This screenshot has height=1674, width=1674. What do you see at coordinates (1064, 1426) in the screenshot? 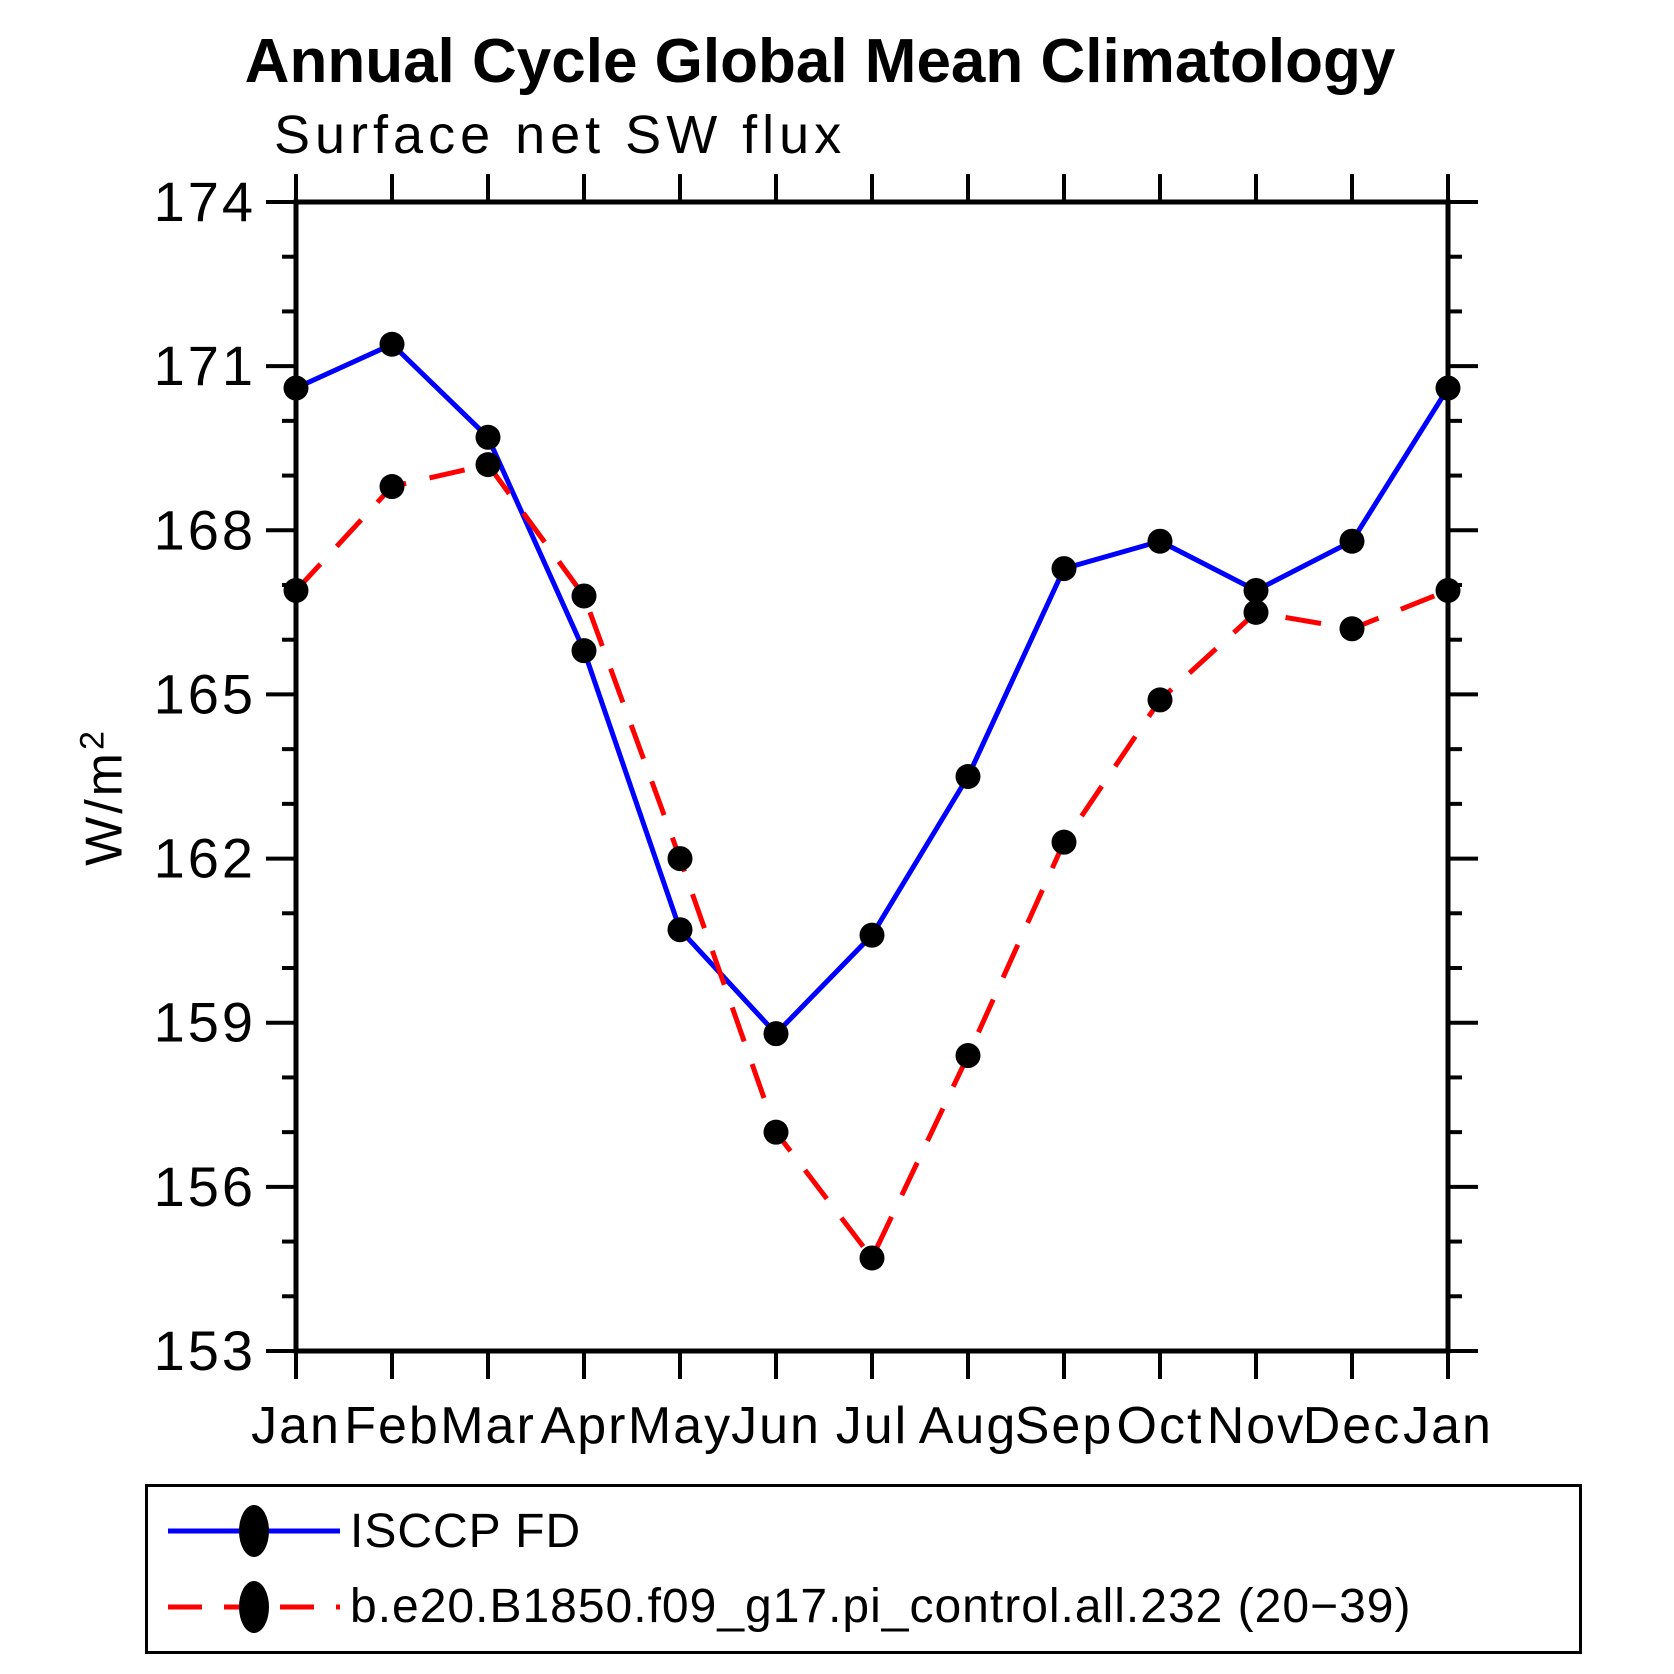
I see `x-axis-tick-label: Sep` at bounding box center [1064, 1426].